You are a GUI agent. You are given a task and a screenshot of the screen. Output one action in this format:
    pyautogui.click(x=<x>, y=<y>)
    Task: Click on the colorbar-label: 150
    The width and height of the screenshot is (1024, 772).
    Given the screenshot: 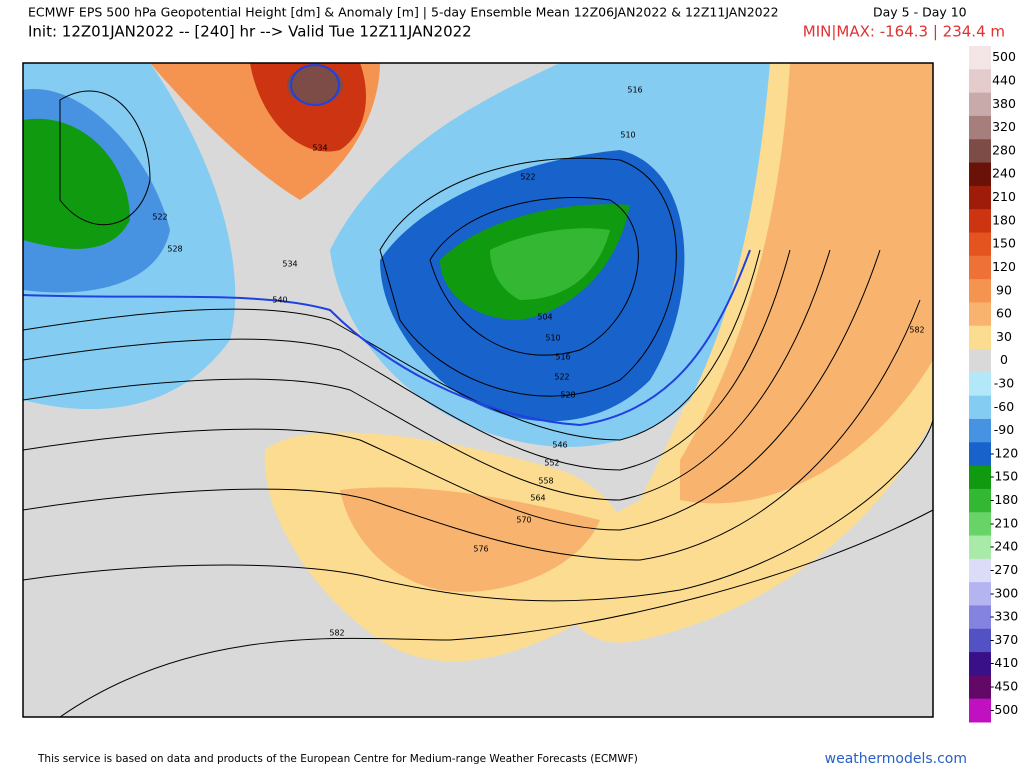 What is the action you would take?
    pyautogui.click(x=1004, y=243)
    